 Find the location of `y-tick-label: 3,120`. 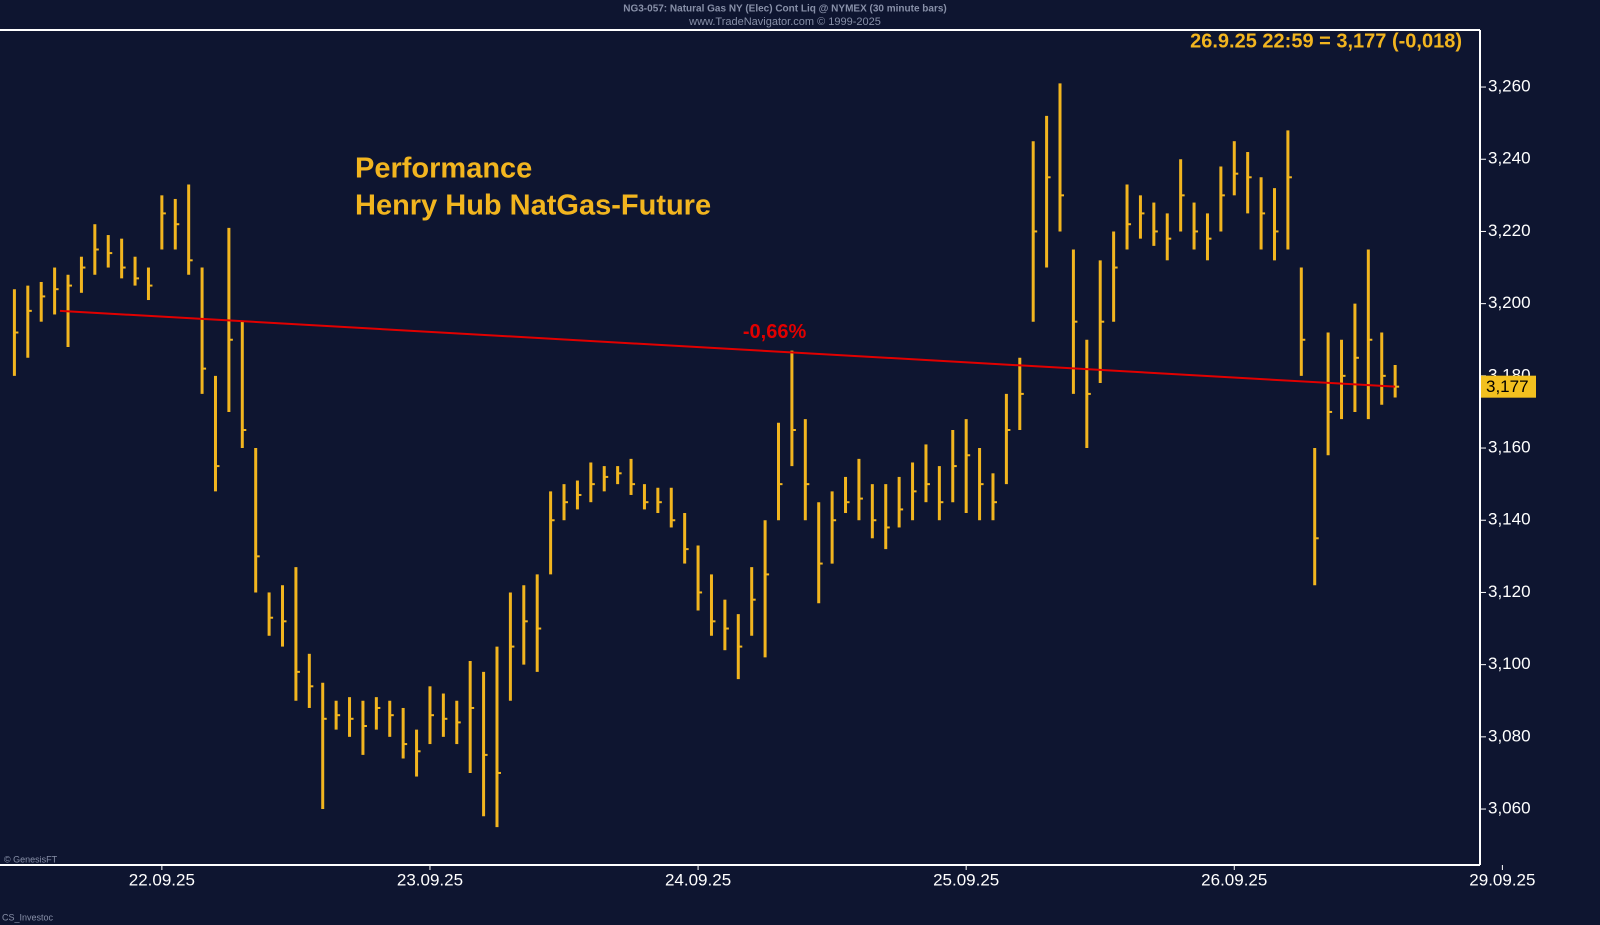

y-tick-label: 3,120 is located at coordinates (1509, 591).